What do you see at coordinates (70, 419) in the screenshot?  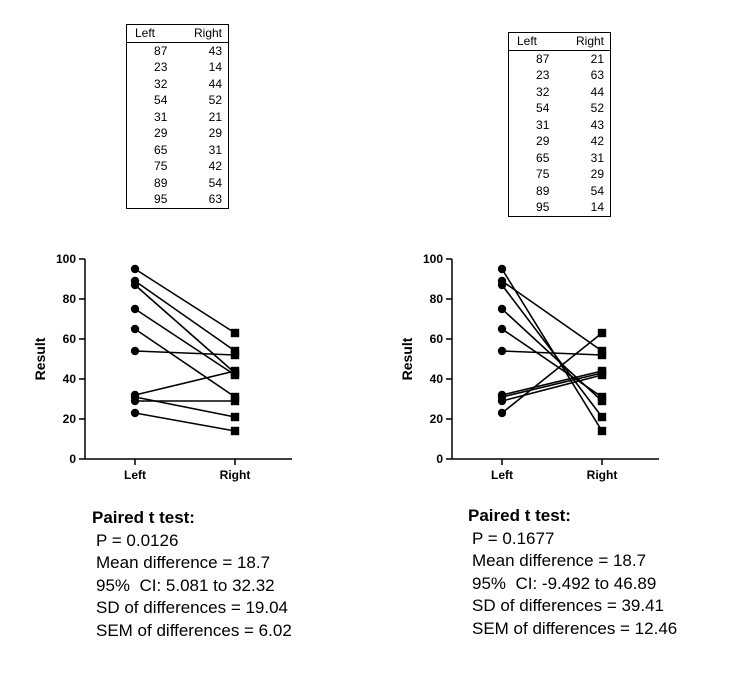 I see `y-tick-label: 20` at bounding box center [70, 419].